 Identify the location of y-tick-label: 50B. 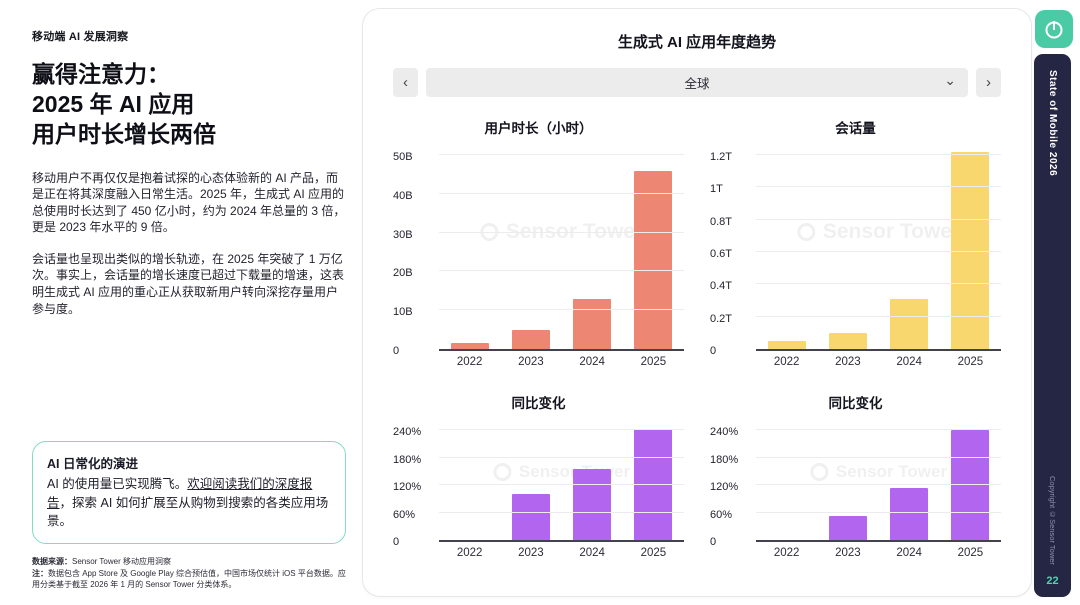
(403, 157).